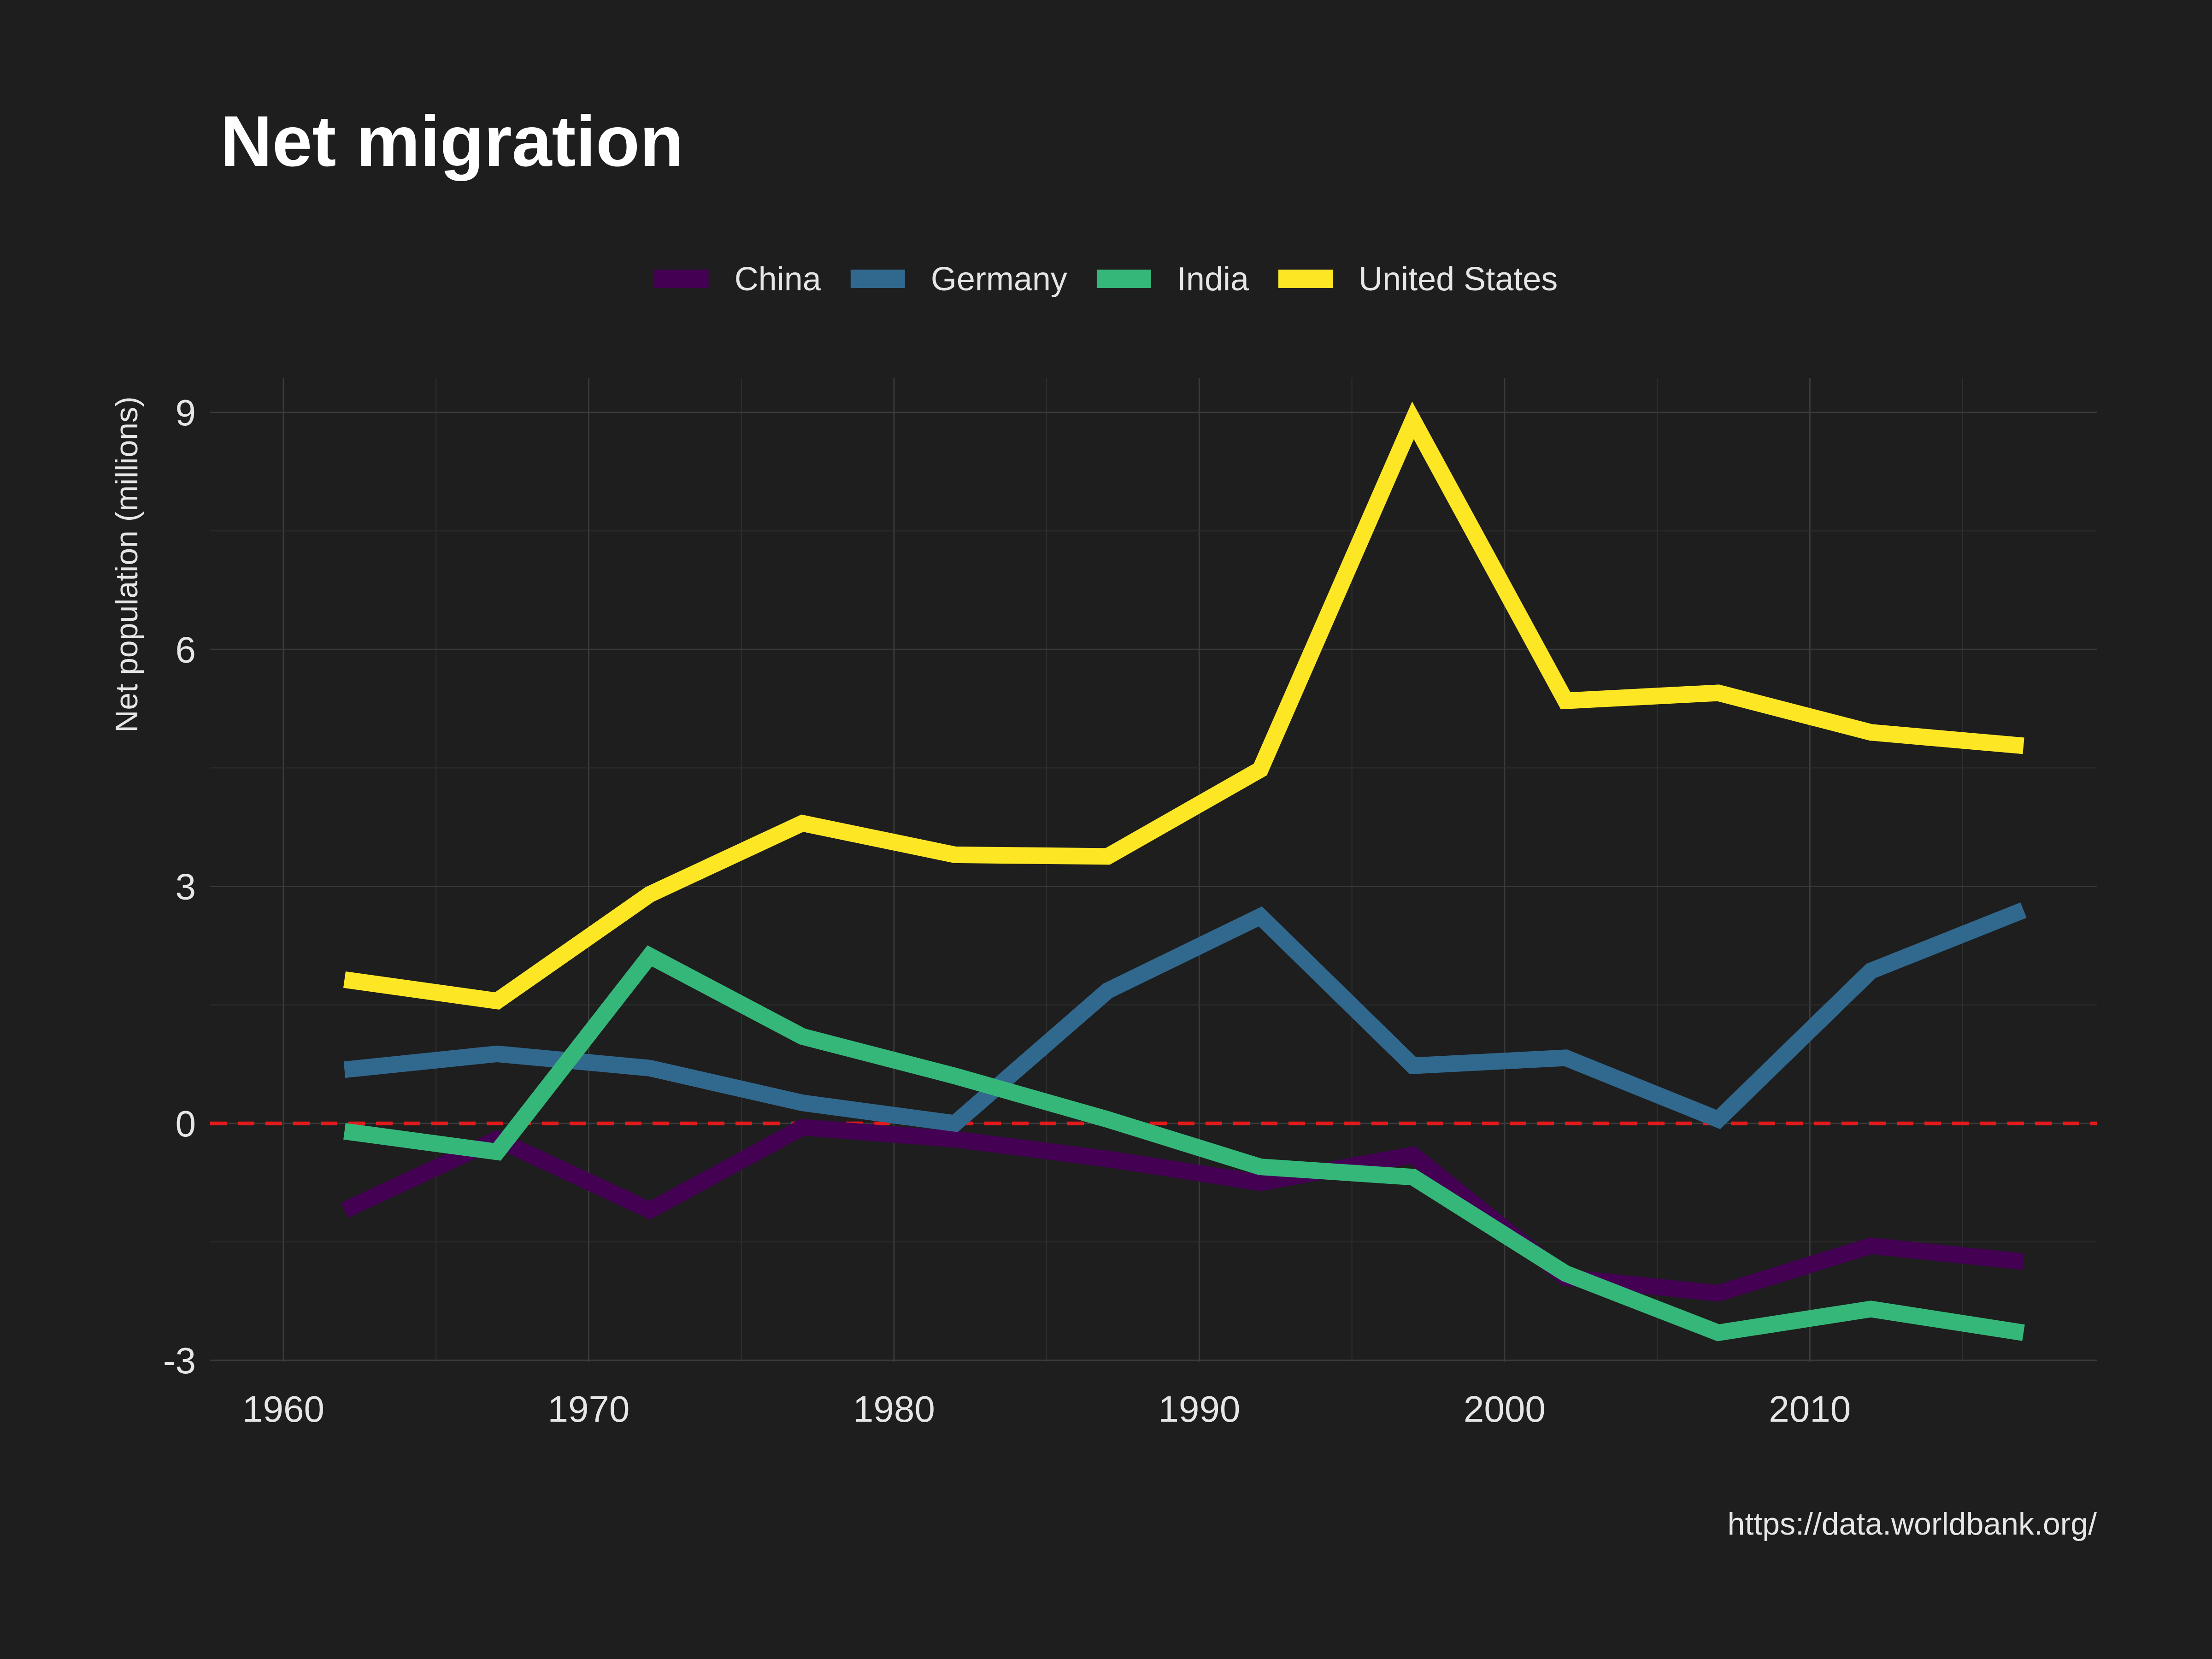  Describe the element at coordinates (1213, 279) in the screenshot. I see `legend-label: India` at that location.